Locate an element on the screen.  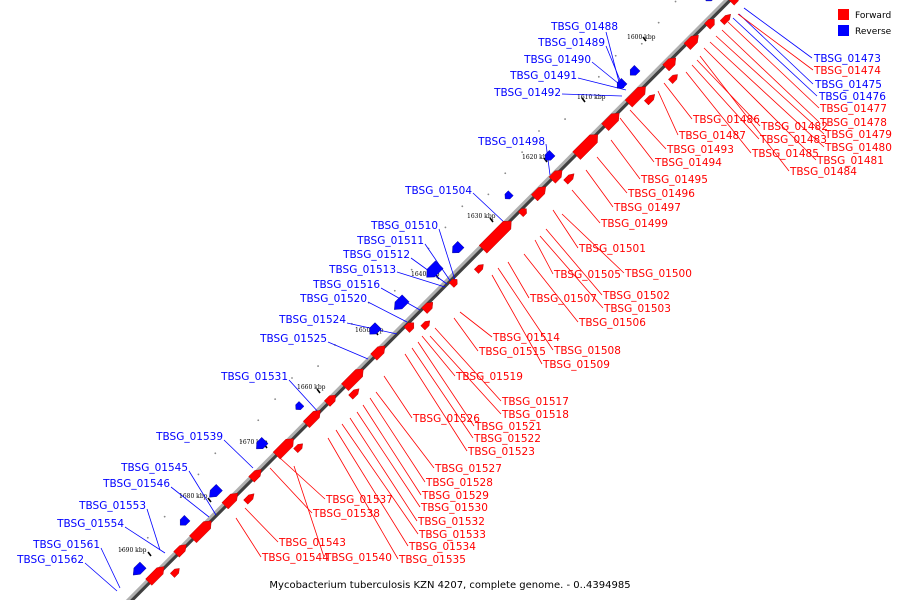
tick-label: 1660 kbp is located at coordinates (311, 387).